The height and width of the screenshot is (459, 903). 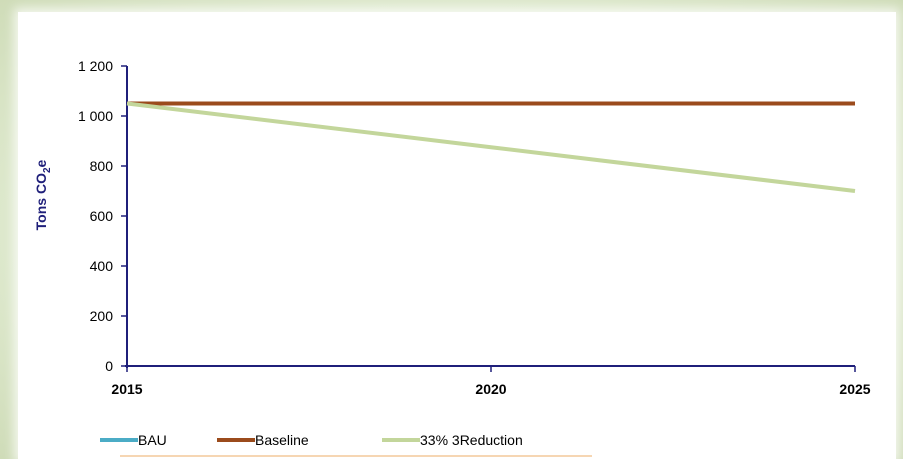 I want to click on legend-label: Baseline, so click(x=282, y=440).